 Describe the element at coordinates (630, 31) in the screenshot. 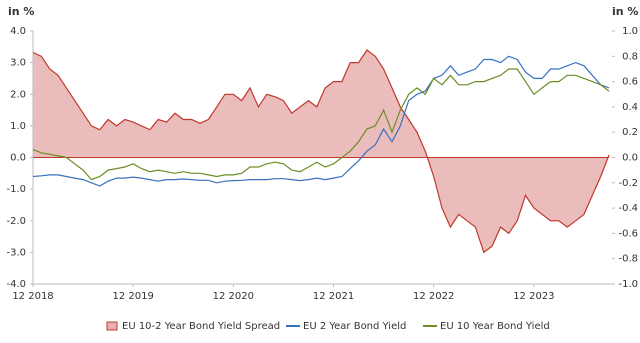

I see `y2-tick-label: 1.0` at that location.